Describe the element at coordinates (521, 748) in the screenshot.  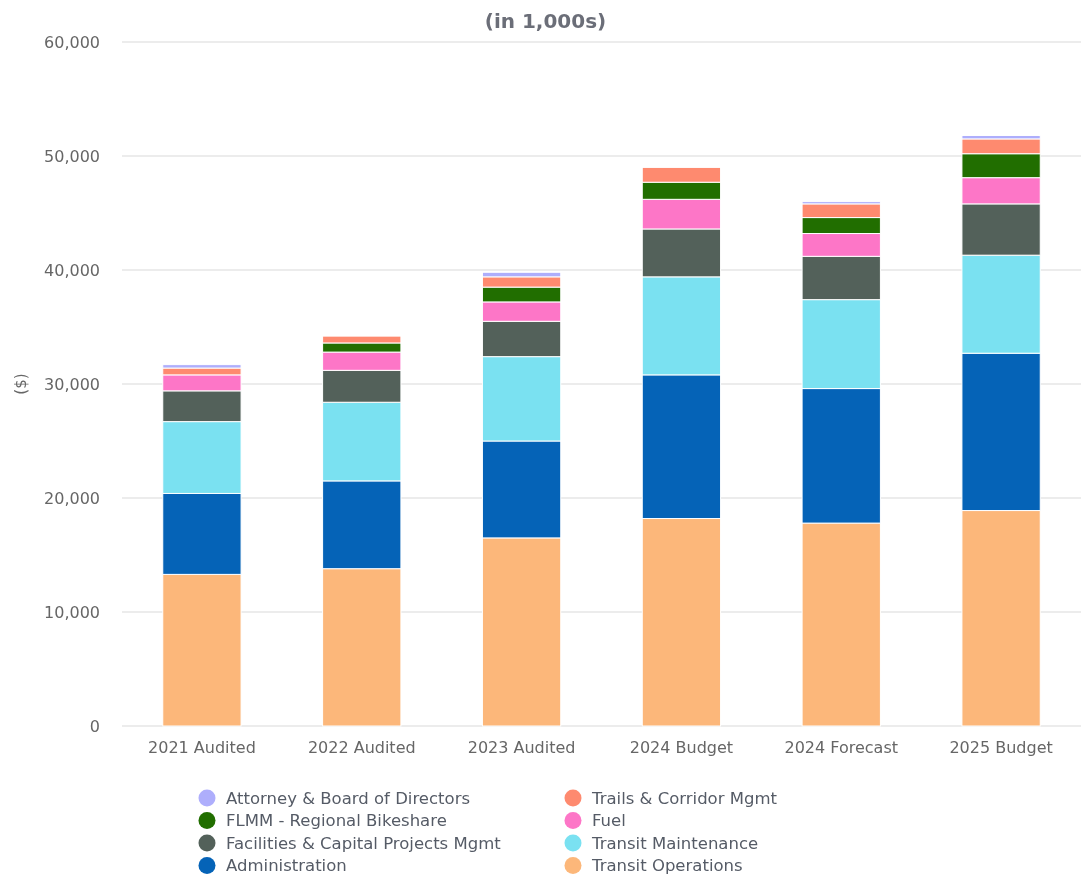
I see `x-tick-label: 2023 Audited` at that location.